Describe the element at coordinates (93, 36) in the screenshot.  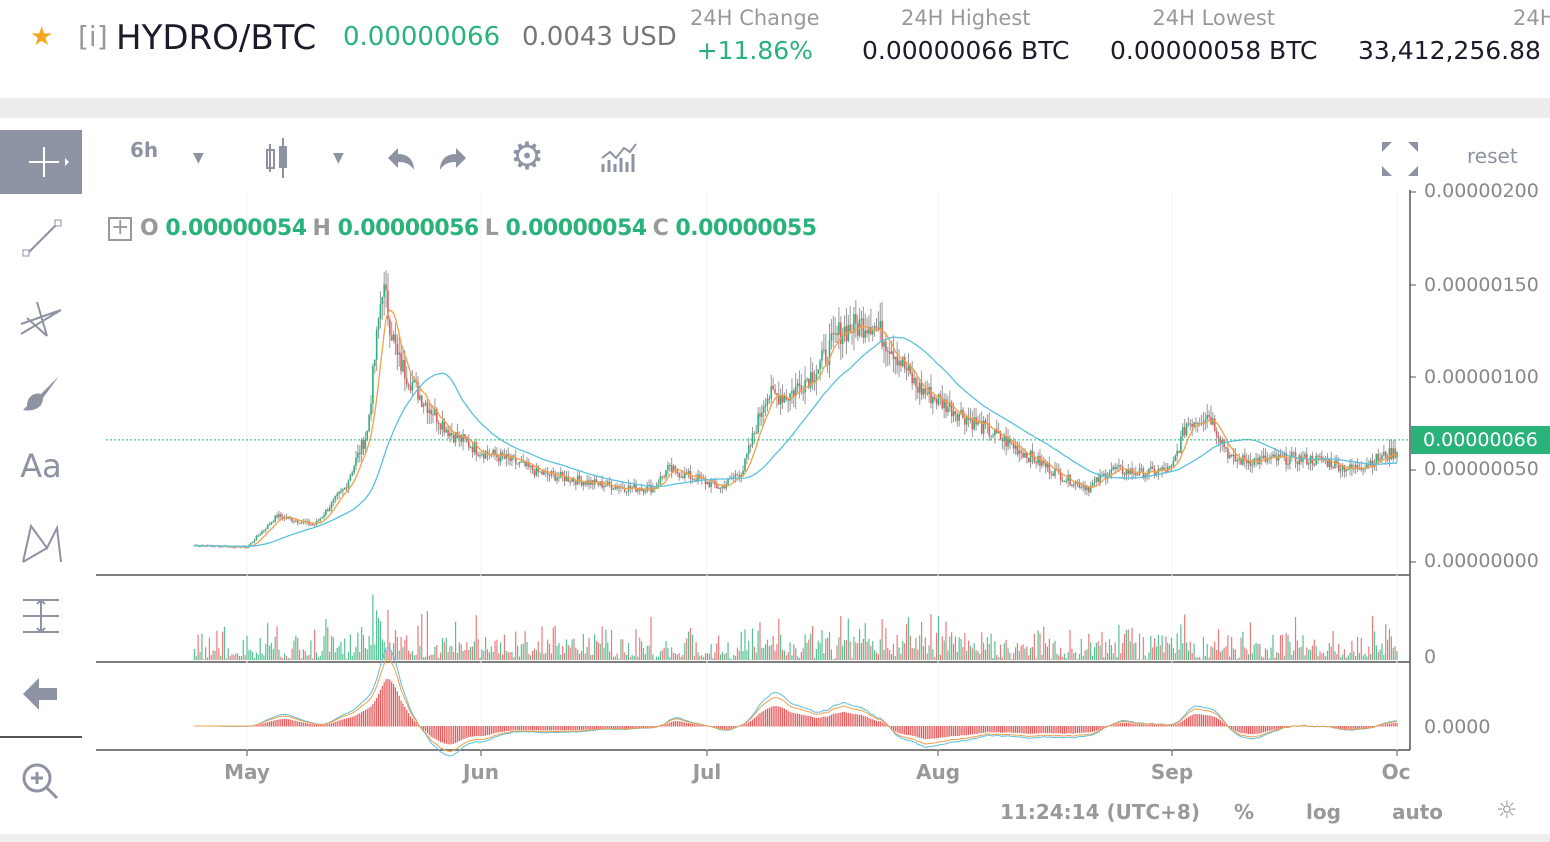
I see `info-icon: [i]` at that location.